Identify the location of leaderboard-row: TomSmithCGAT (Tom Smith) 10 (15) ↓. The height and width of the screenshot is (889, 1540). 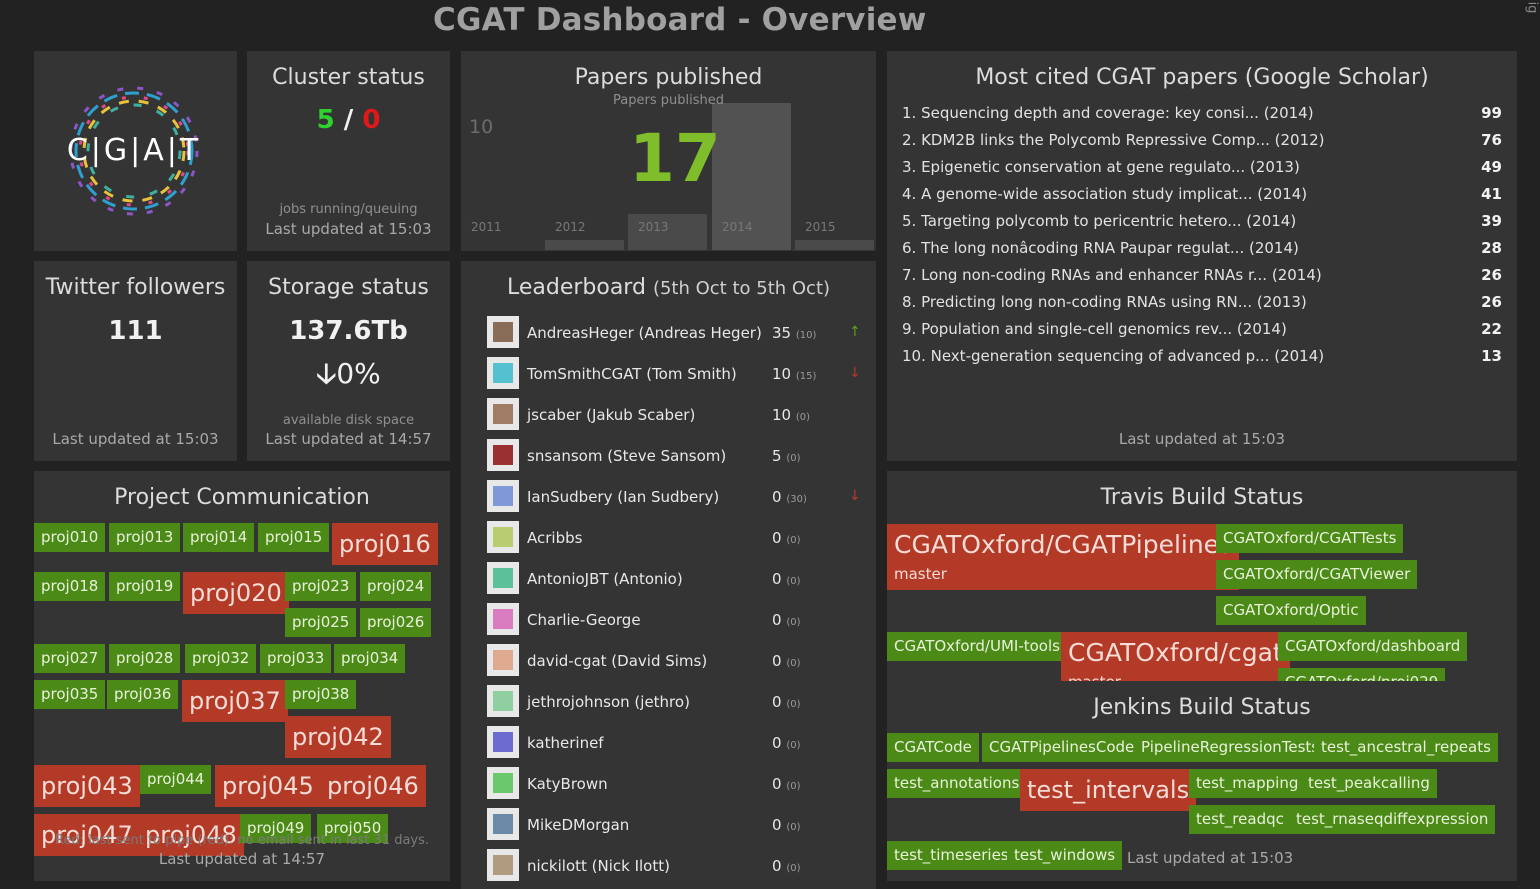
(677, 374).